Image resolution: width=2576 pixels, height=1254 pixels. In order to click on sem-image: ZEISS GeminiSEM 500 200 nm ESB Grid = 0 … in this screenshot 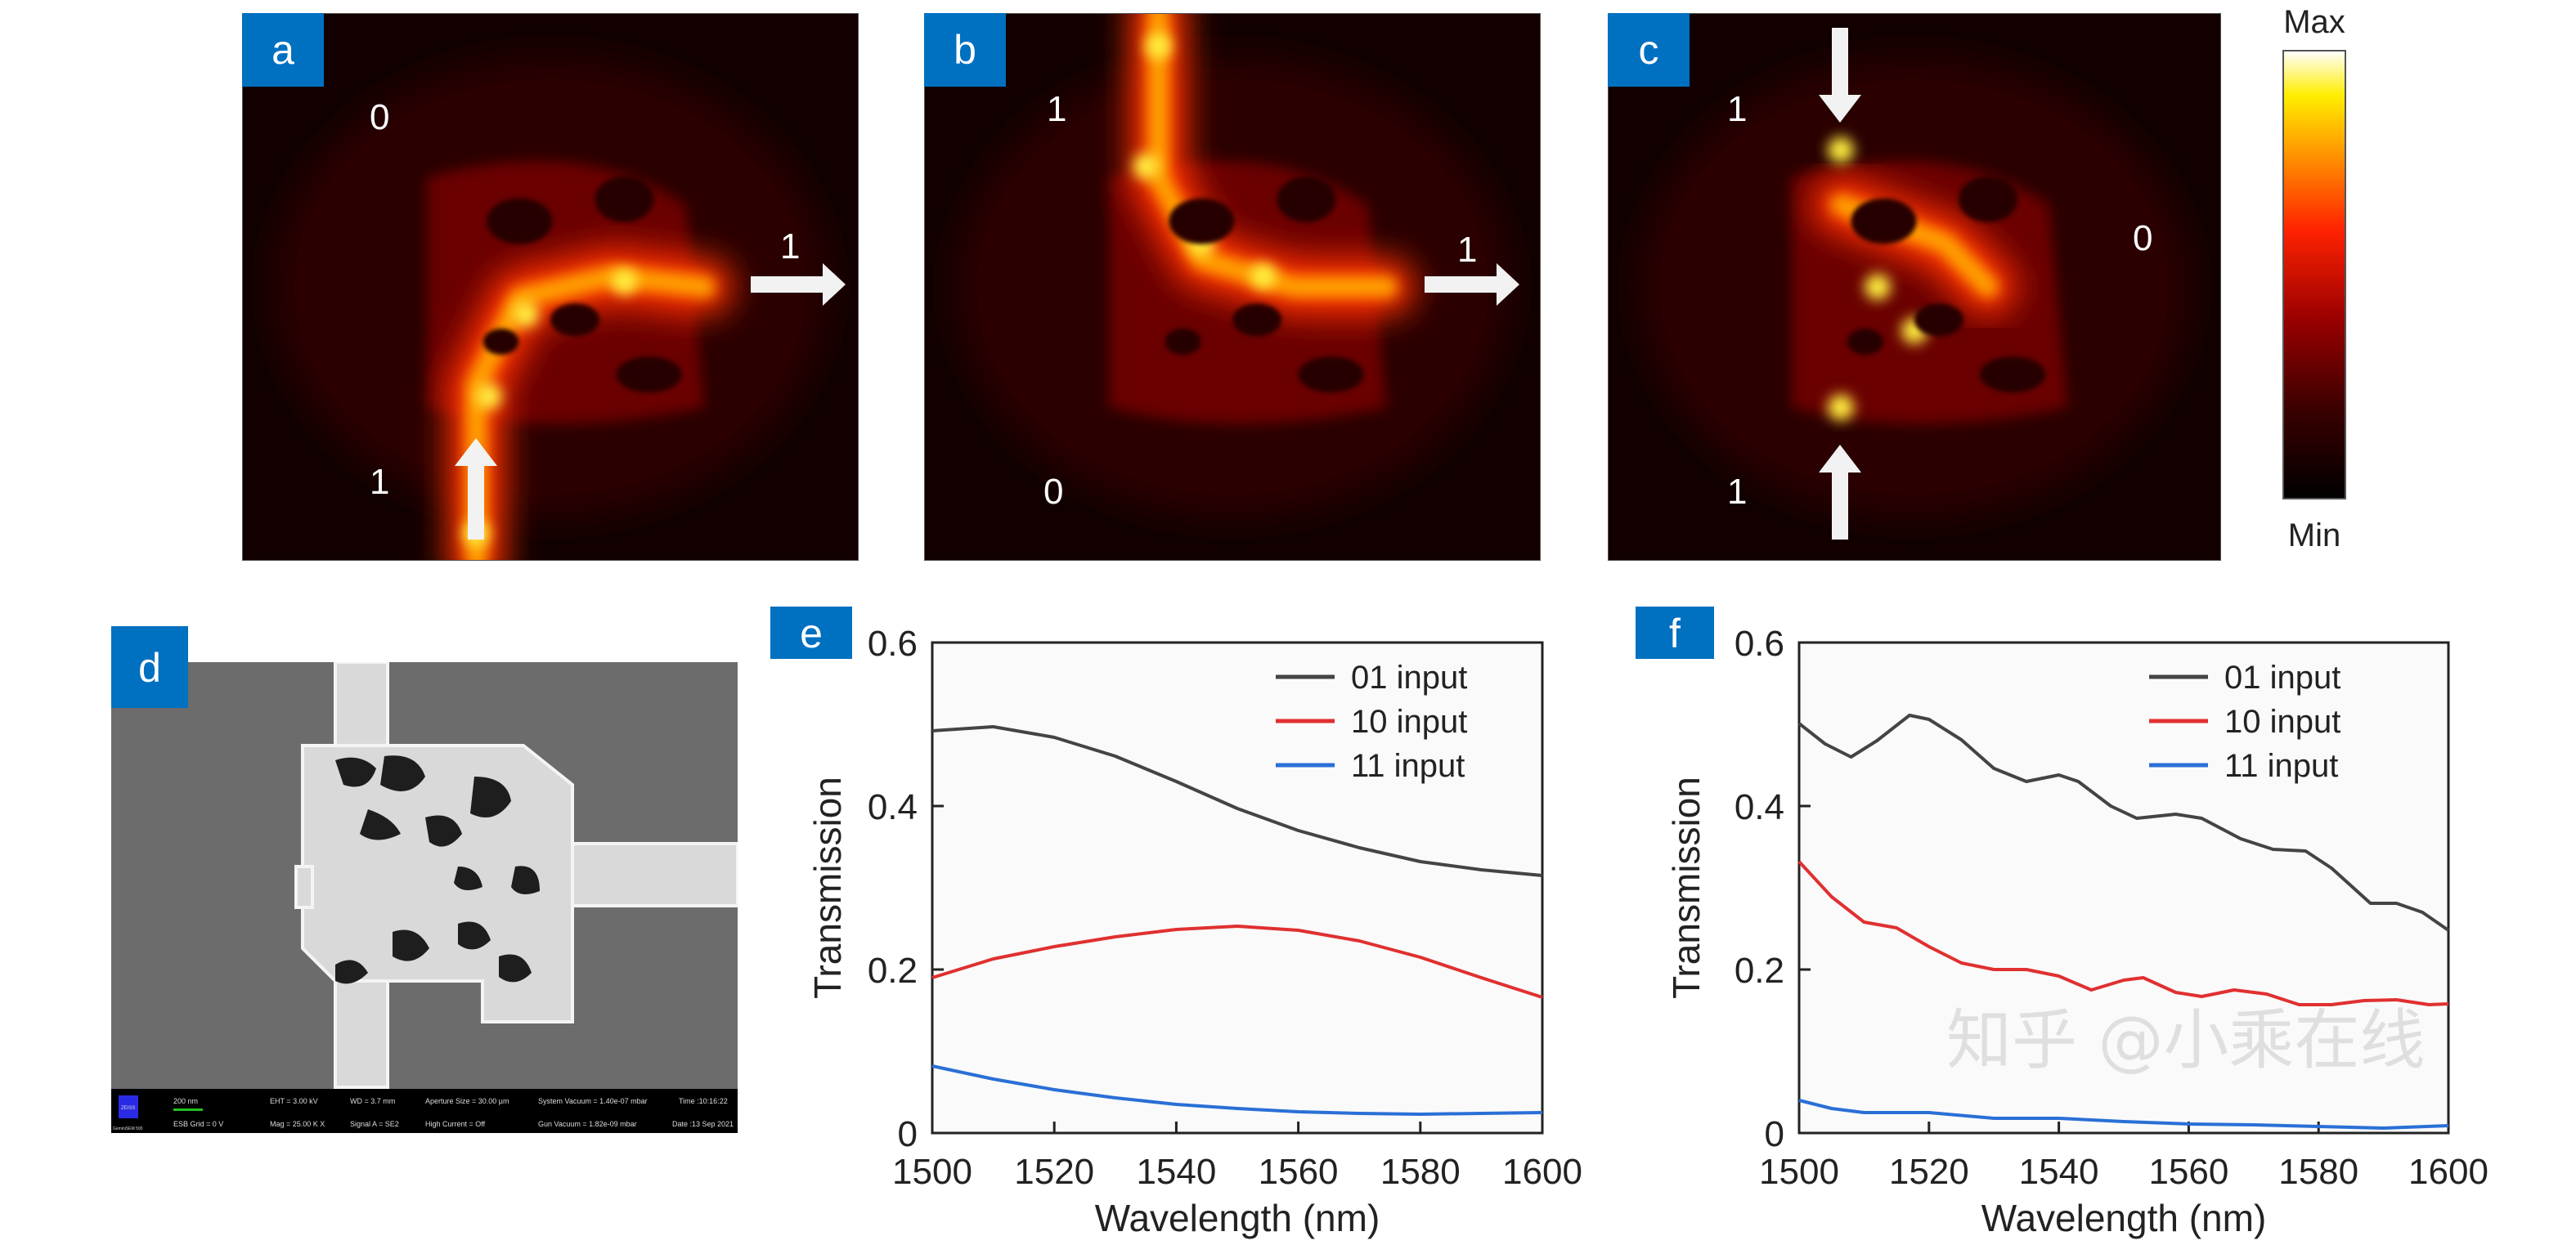, I will do `click(425, 897)`.